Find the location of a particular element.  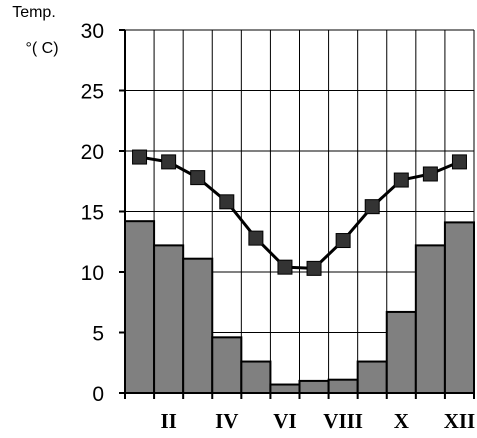

bar-IV is located at coordinates (227, 365).